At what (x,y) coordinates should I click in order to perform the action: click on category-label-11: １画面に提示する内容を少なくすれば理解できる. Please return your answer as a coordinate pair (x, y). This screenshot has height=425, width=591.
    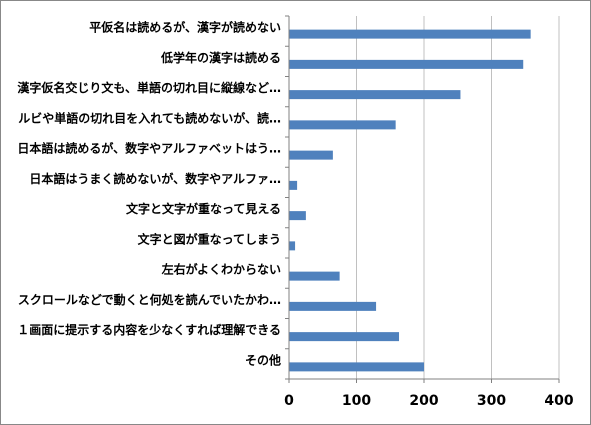
    Looking at the image, I should click on (149, 329).